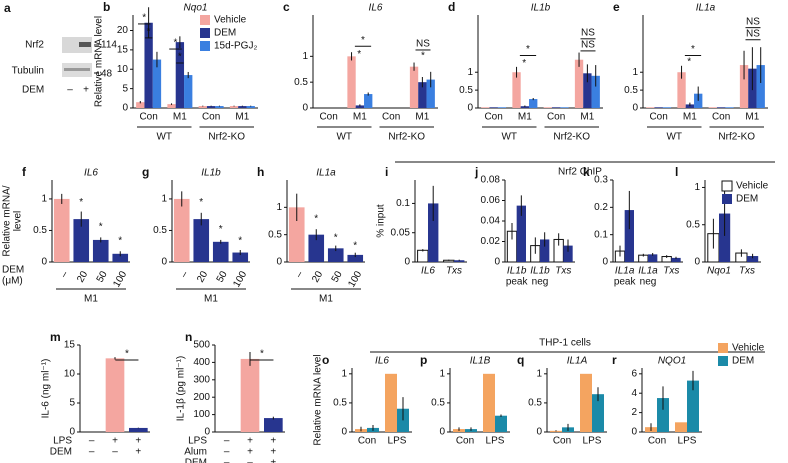 This screenshot has width=788, height=463. I want to click on y-tick-label: 0.06, so click(491, 200).